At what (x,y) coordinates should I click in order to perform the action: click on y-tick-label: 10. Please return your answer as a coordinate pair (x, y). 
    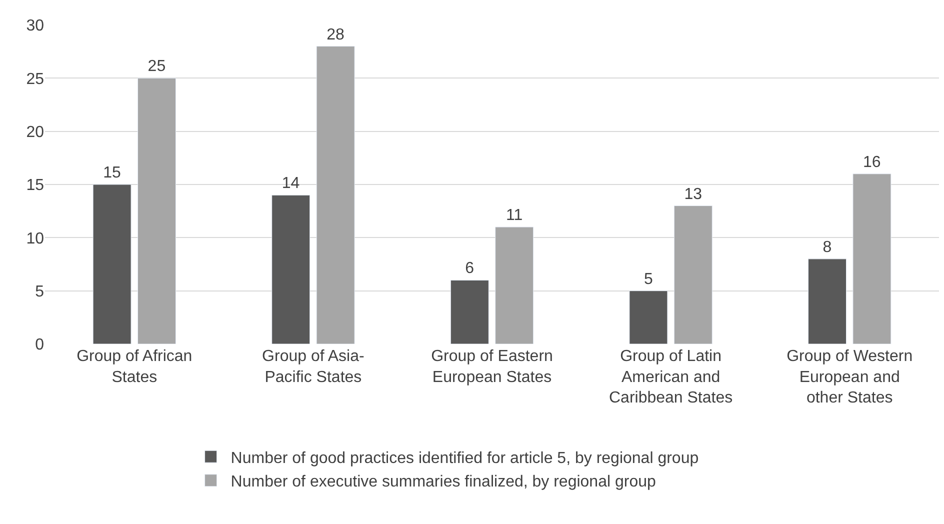
    Looking at the image, I should click on (35, 239).